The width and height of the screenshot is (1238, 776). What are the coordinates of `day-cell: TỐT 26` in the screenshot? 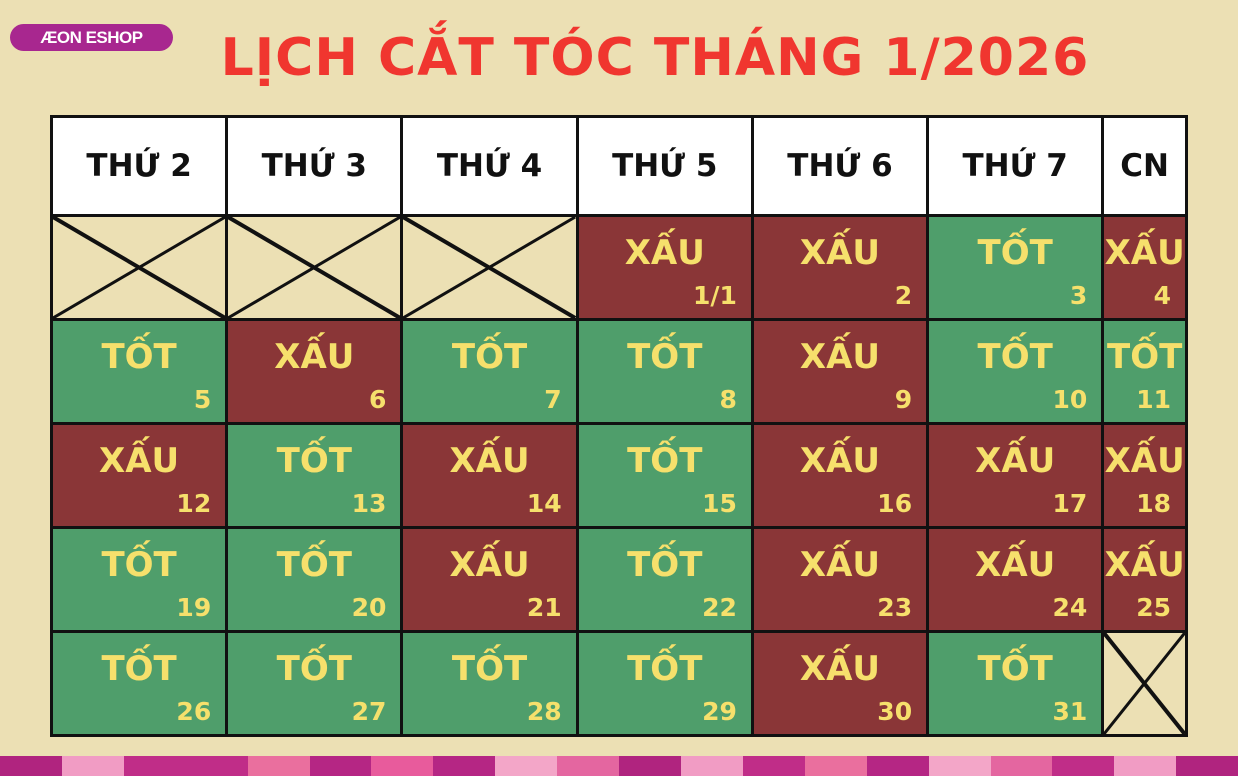 It's located at (139, 683).